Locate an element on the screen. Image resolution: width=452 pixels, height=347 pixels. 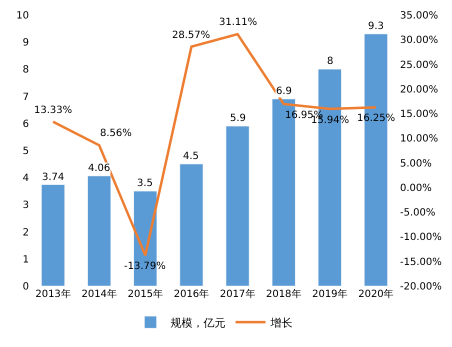
data-label: 9.3 is located at coordinates (376, 26).